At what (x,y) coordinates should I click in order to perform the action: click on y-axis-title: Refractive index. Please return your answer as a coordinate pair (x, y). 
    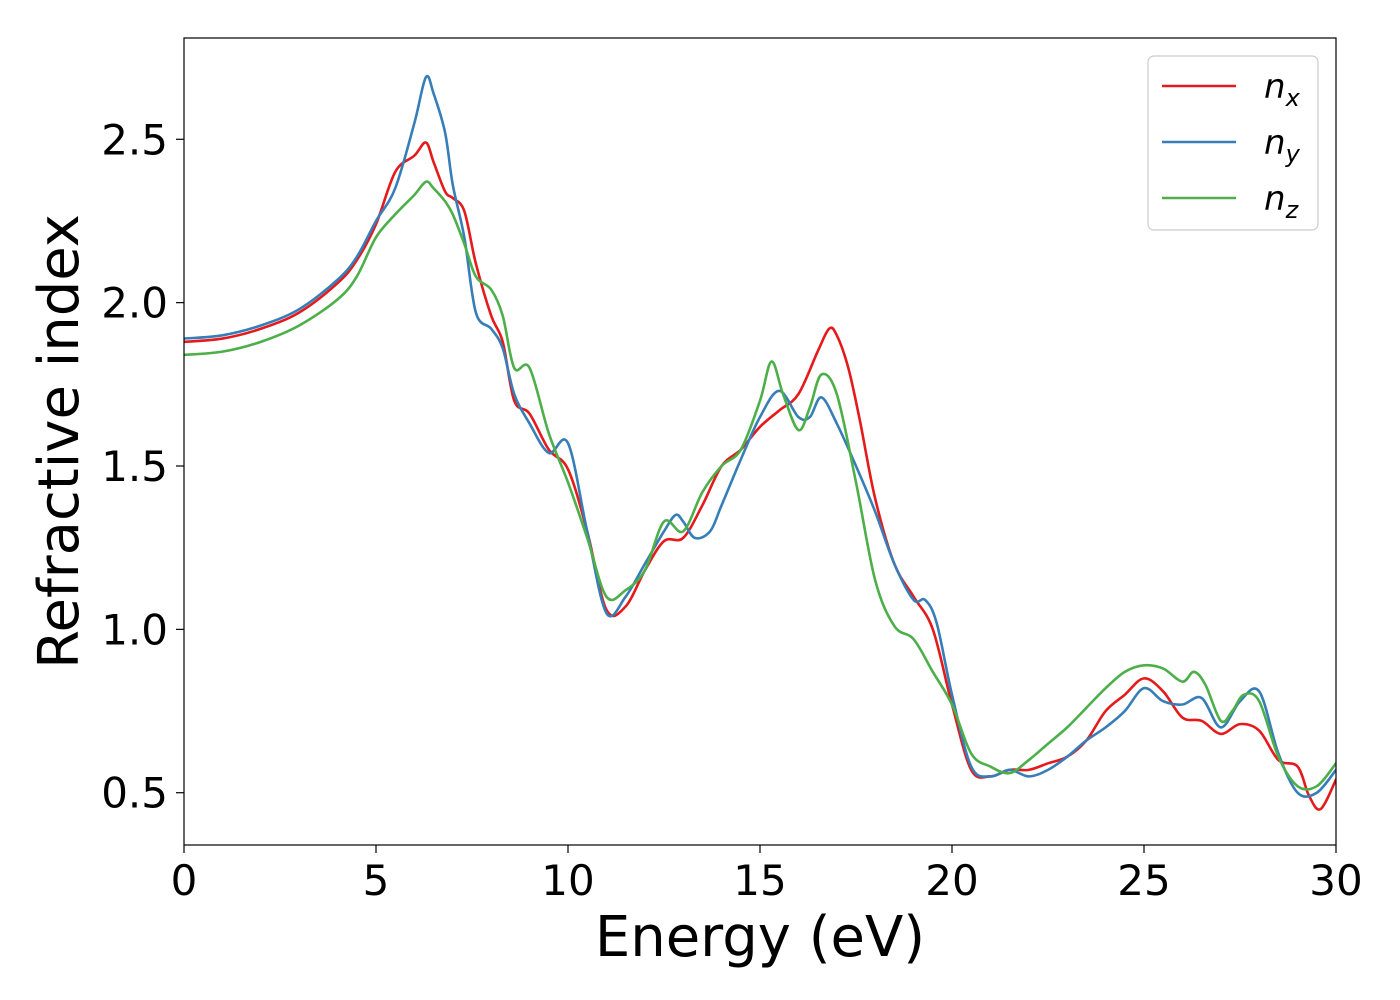
    Looking at the image, I should click on (59, 441).